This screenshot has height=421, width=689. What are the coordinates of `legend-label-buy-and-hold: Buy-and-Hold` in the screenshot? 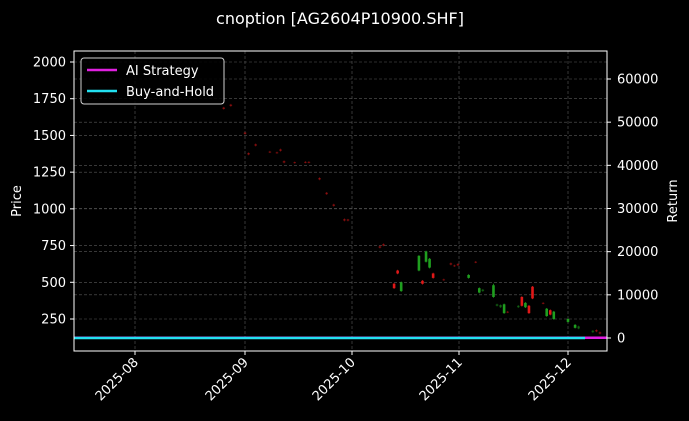 It's located at (170, 92).